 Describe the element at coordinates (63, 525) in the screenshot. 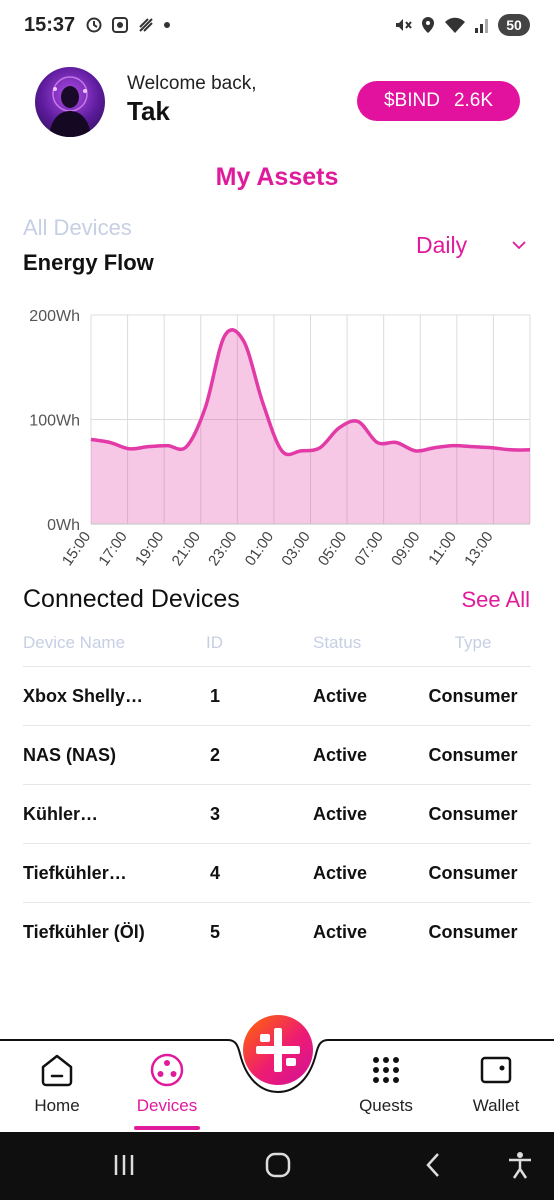

I see `y-tick-label: 0Wh` at that location.